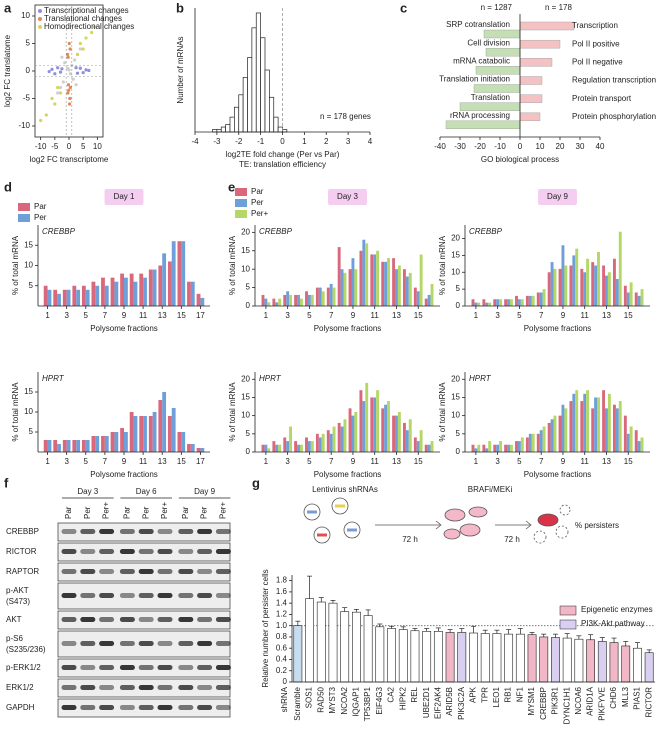 The image size is (672, 729). What do you see at coordinates (248, 451) in the screenshot?
I see `y-tick-label: 0` at bounding box center [248, 451].